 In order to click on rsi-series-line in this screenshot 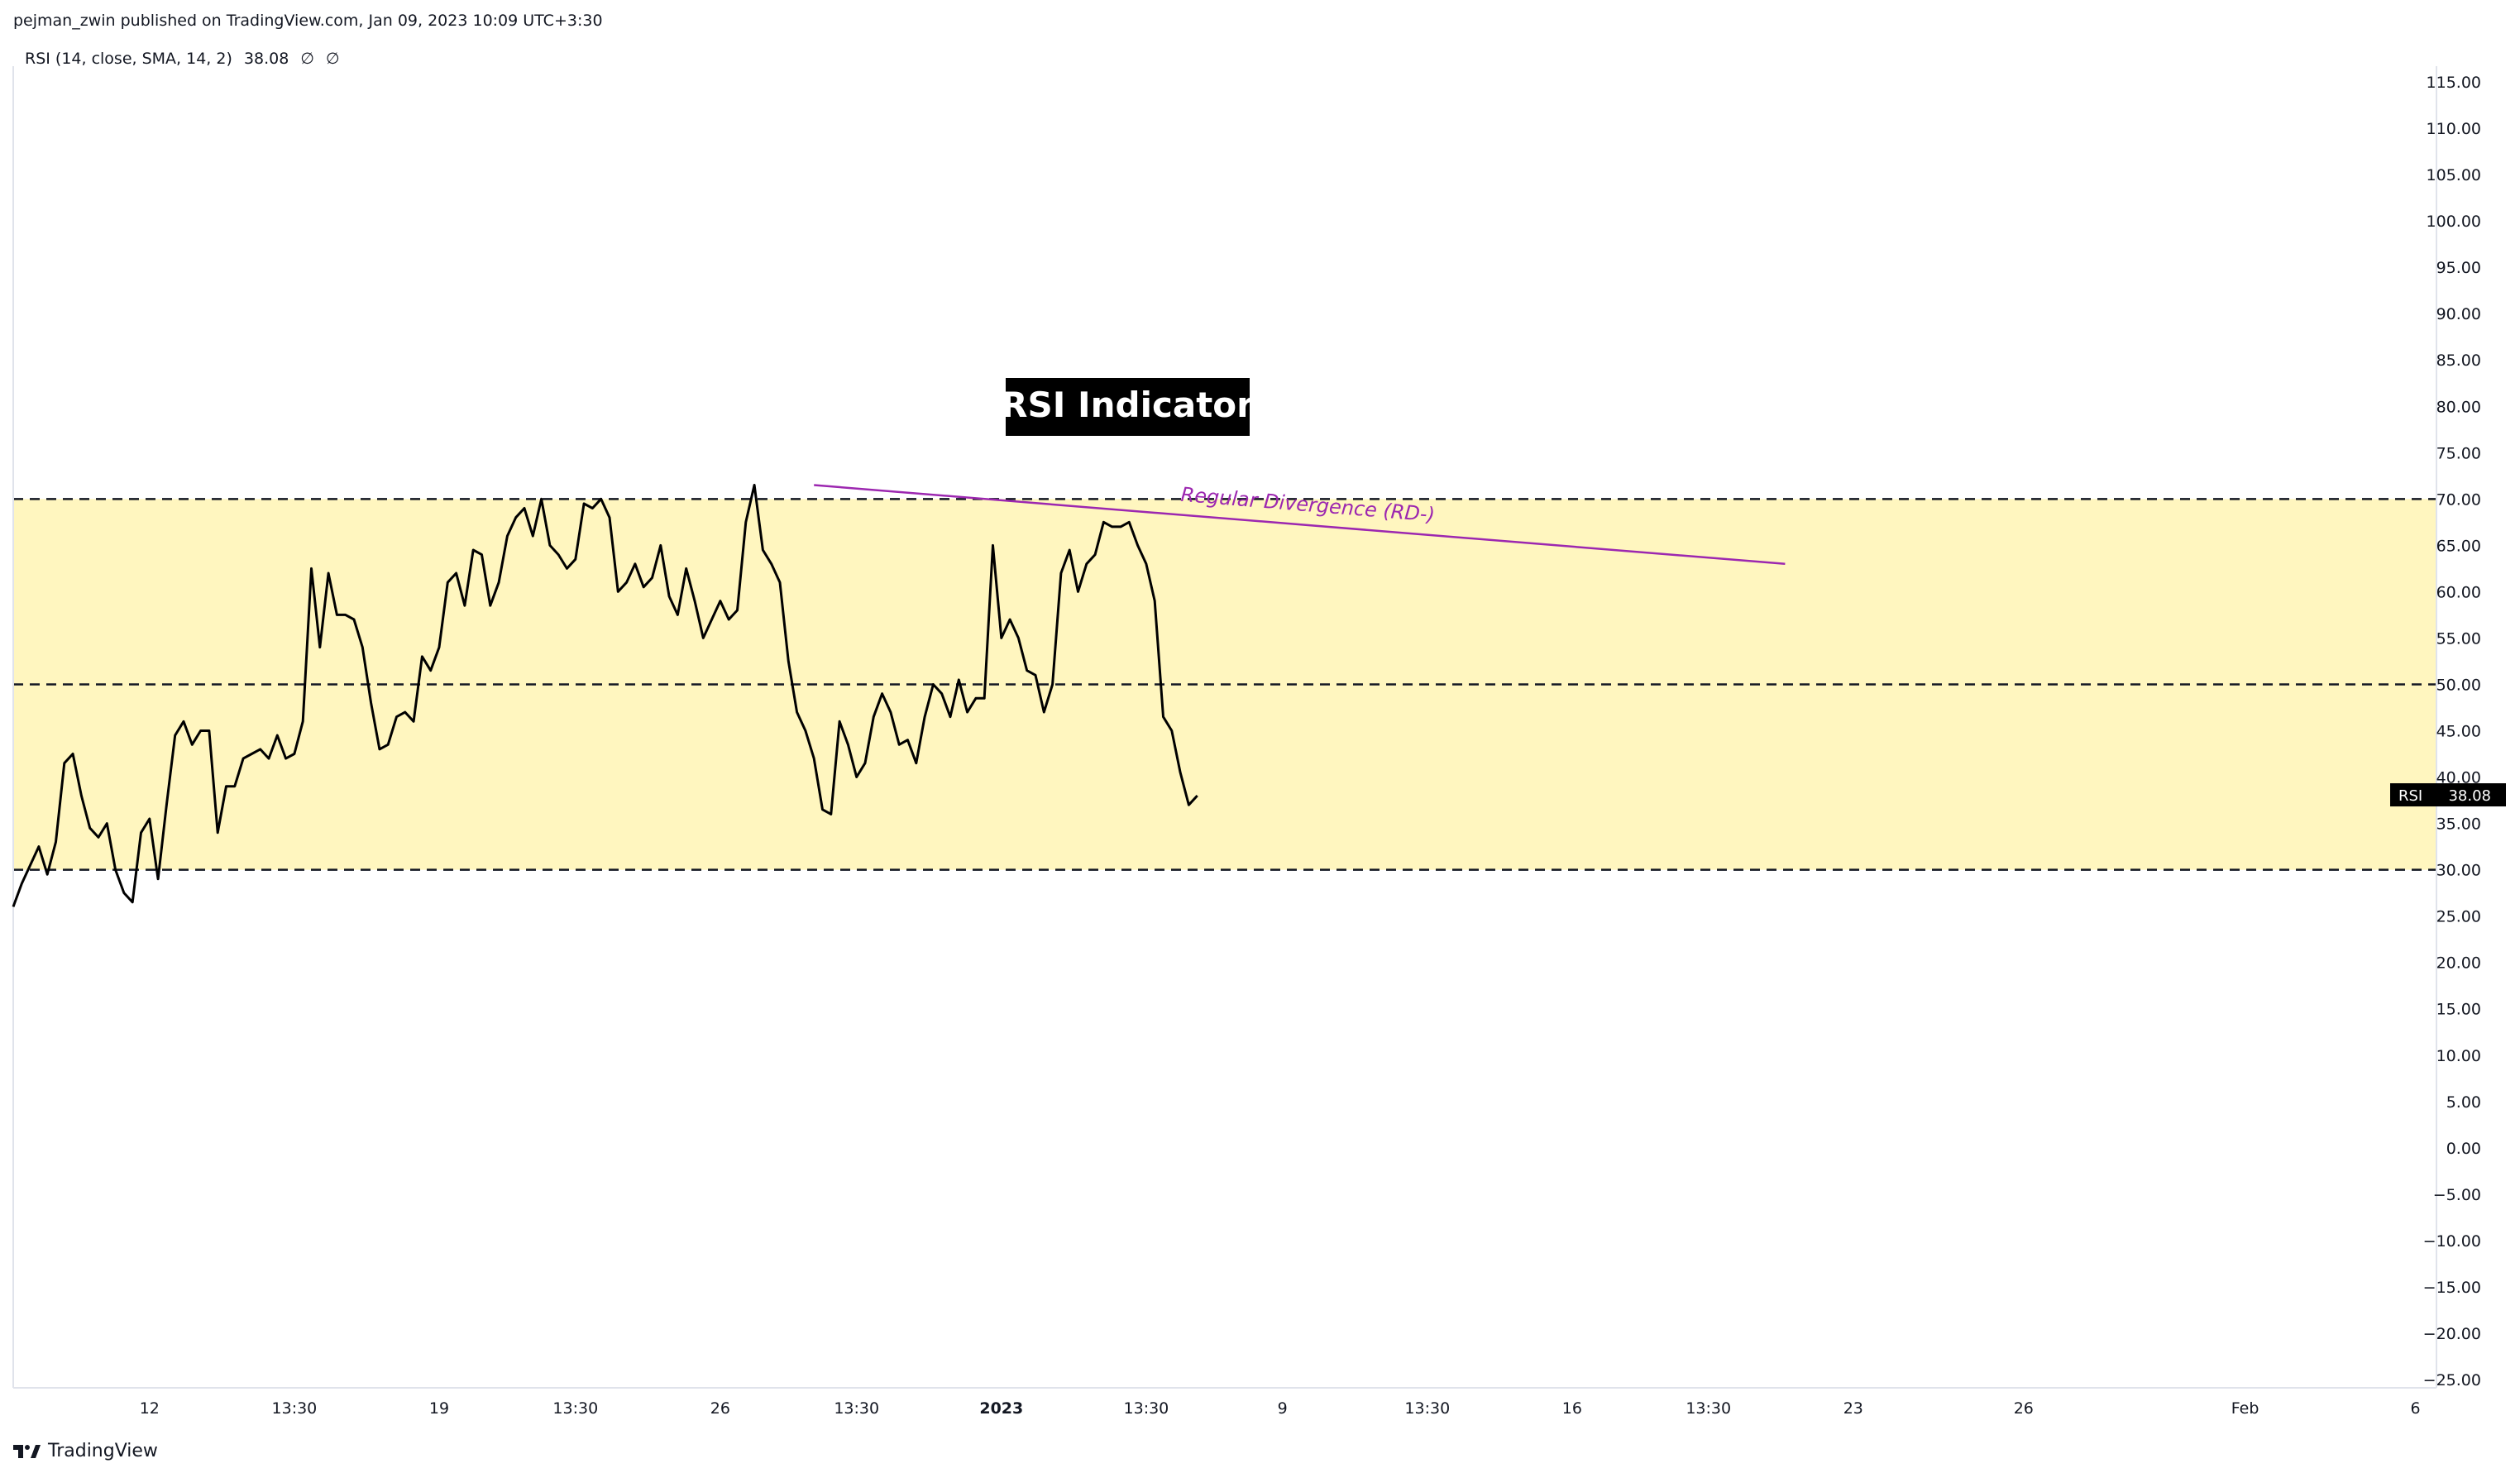, I will do `click(605, 696)`.